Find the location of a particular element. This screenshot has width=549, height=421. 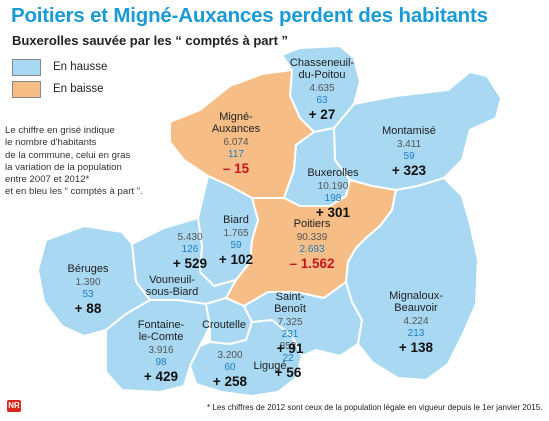

legend-swatch-decrease is located at coordinates (26, 89).